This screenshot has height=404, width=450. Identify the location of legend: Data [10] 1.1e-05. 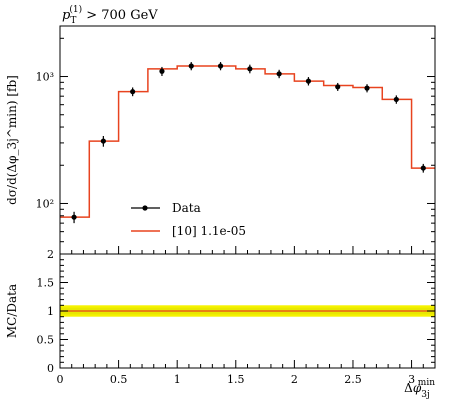
(188, 219).